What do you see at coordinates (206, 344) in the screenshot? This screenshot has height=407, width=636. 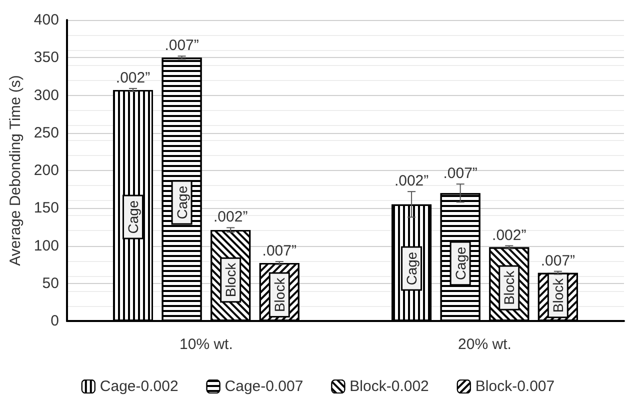 I see `x-tick-label: 10% wt.` at bounding box center [206, 344].